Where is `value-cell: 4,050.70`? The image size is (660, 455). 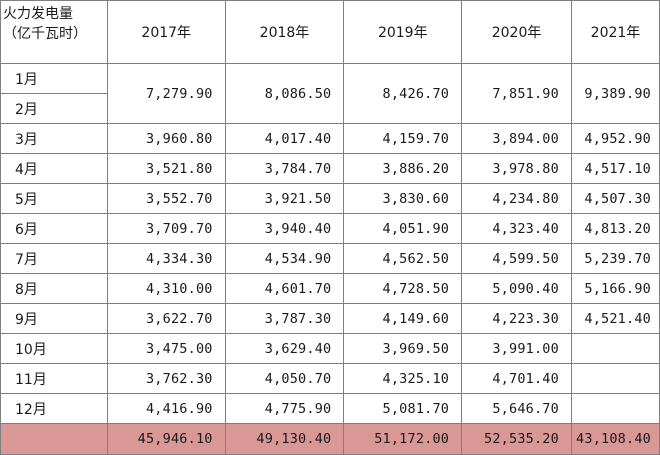 value-cell: 4,050.70 is located at coordinates (284, 378).